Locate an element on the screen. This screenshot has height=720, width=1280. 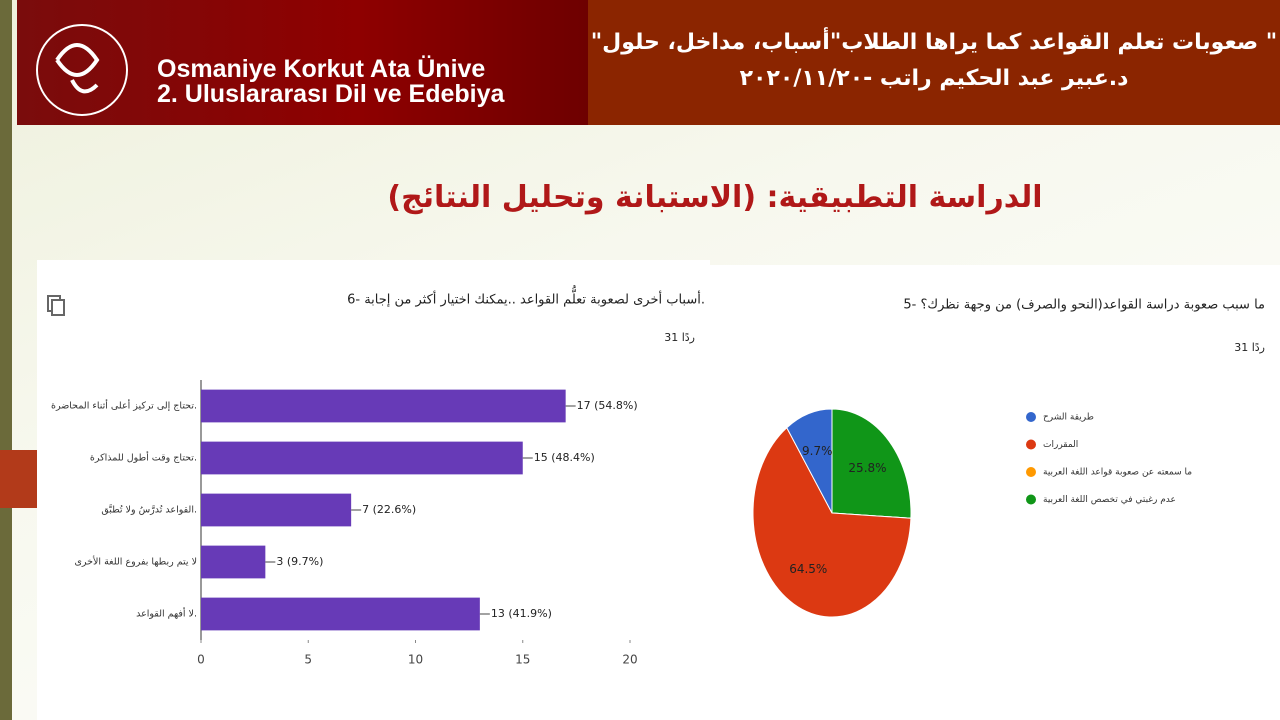
slice-label: 9.7% is located at coordinates (817, 451).